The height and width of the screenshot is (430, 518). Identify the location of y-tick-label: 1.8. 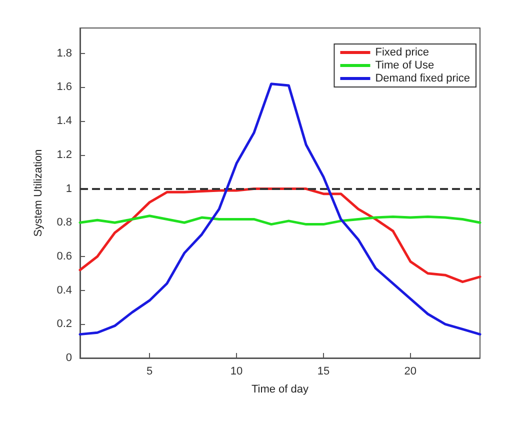
(64, 53).